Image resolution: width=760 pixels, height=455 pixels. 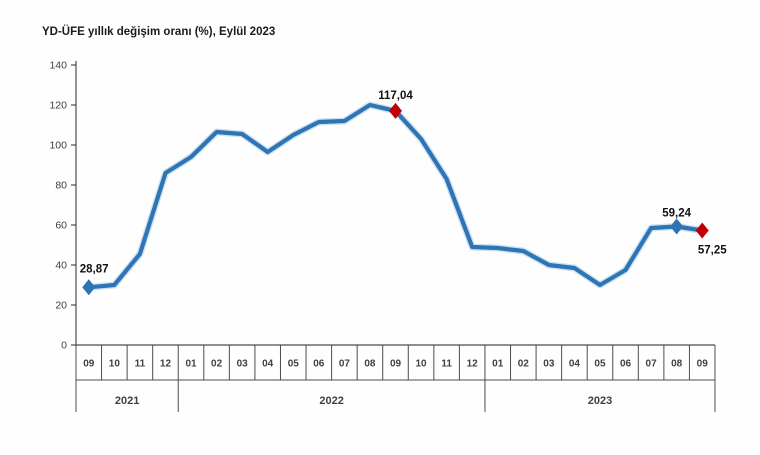 I want to click on data-point-label: 59,24, so click(x=676, y=214).